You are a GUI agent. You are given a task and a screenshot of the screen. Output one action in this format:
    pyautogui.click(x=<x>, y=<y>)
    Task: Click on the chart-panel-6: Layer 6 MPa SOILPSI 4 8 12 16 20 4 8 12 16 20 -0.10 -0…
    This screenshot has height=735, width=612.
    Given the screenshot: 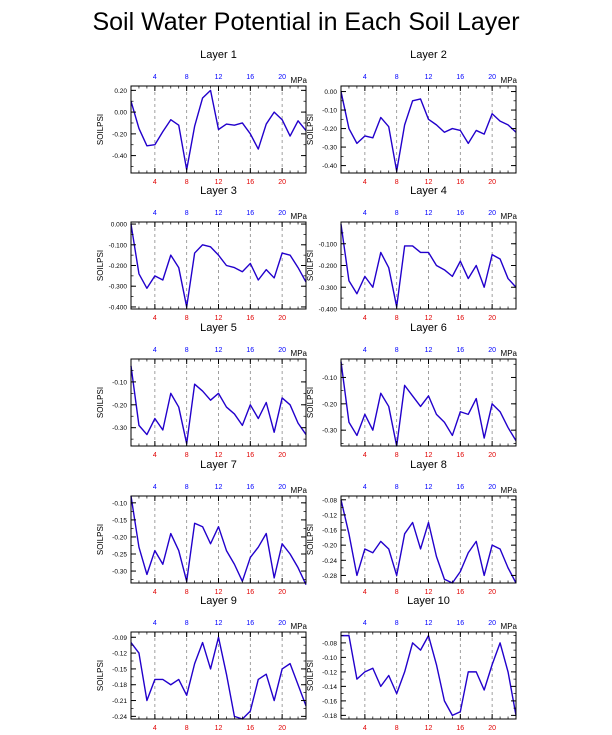 What is the action you would take?
    pyautogui.click(x=412, y=390)
    